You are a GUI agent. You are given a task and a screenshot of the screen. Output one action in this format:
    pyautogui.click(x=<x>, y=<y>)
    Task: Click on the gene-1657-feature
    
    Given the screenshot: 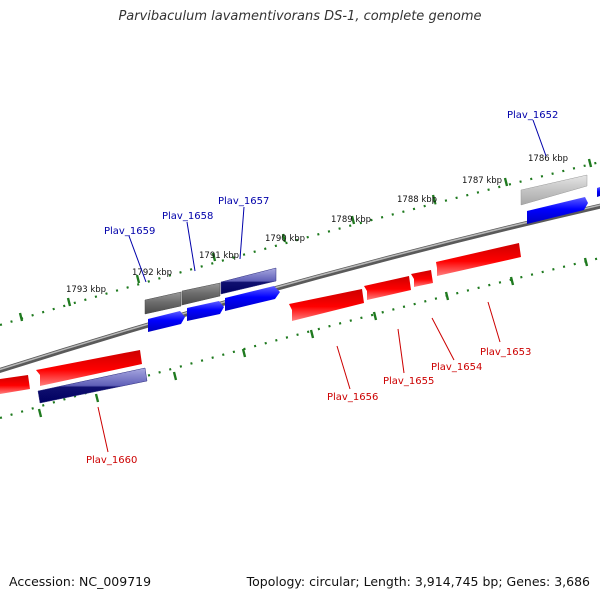 What is the action you would take?
    pyautogui.click(x=248, y=281)
    